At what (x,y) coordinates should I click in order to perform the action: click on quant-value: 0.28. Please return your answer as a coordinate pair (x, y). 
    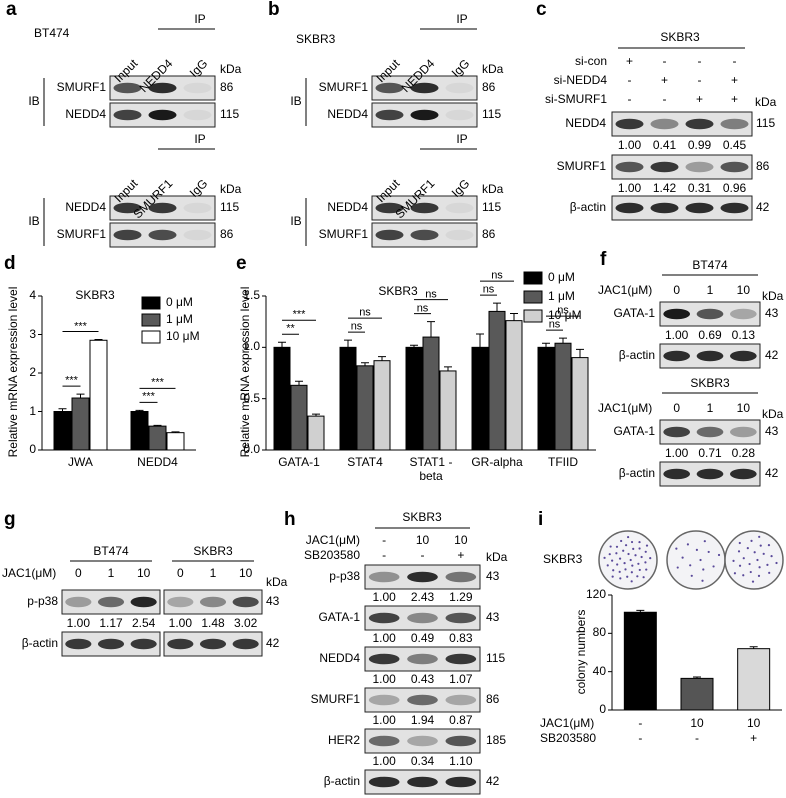
    Looking at the image, I should click on (743, 453).